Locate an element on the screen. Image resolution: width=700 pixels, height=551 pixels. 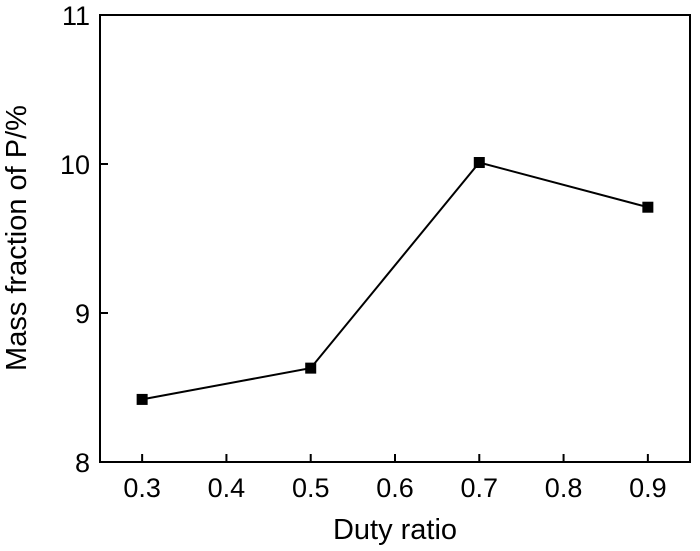
x-tick-label: 0.3 is located at coordinates (142, 488).